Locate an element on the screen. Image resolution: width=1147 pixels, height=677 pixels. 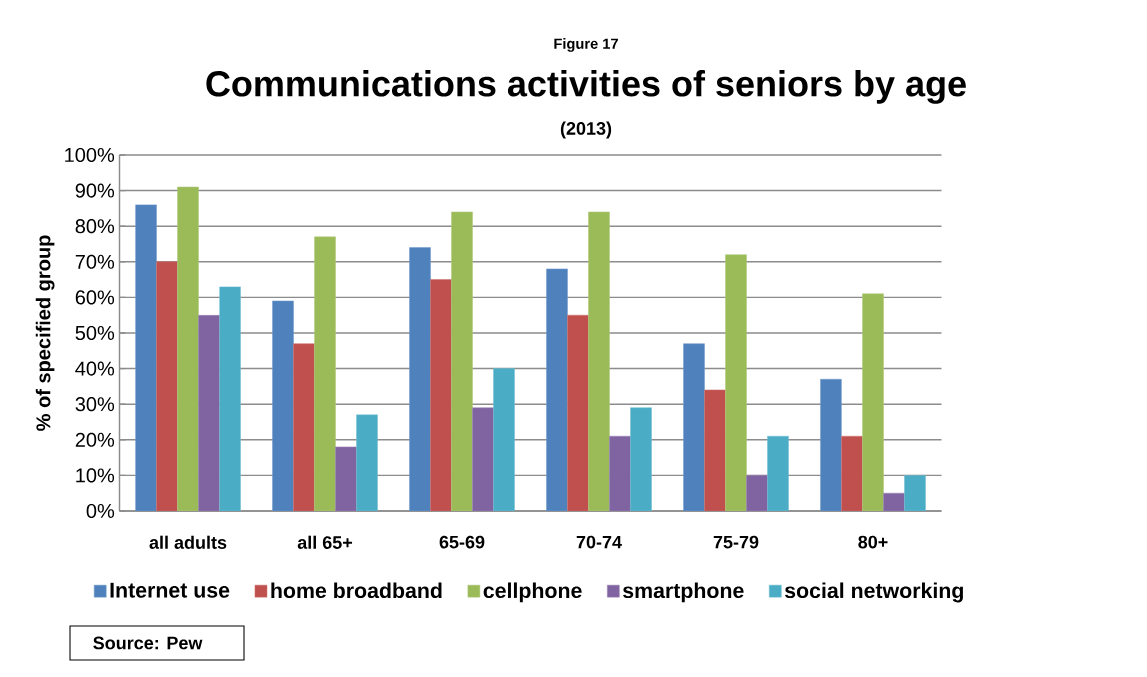
y-tick-label: 60% is located at coordinates (95, 297).